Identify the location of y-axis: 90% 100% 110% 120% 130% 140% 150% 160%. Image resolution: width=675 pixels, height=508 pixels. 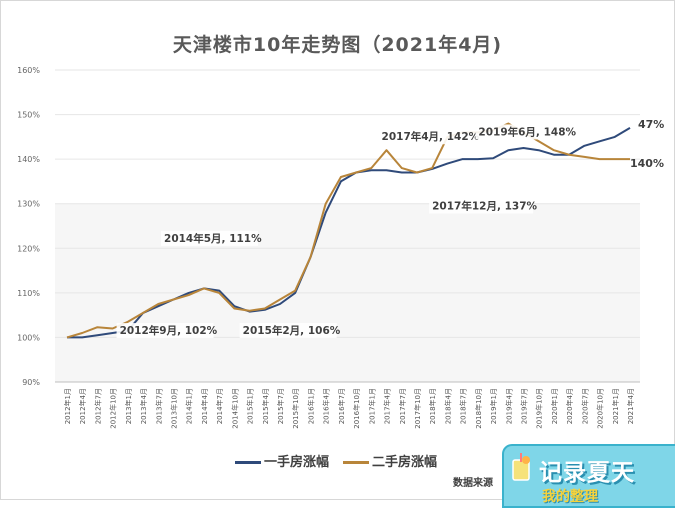
(28, 226).